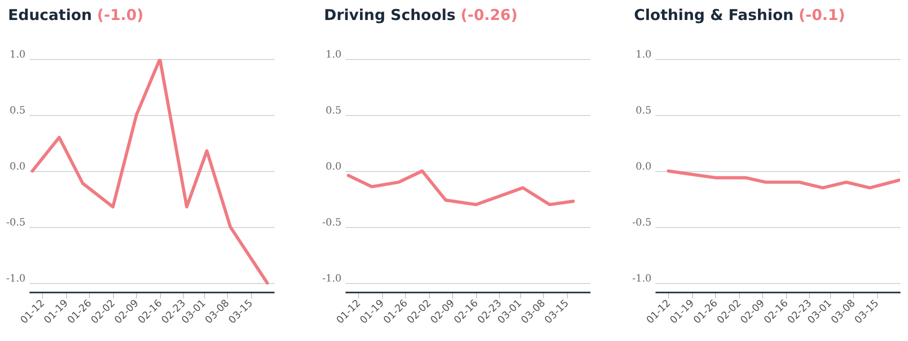 The width and height of the screenshot is (908, 341). I want to click on chart-subtitle: (-1.0), so click(120, 15).